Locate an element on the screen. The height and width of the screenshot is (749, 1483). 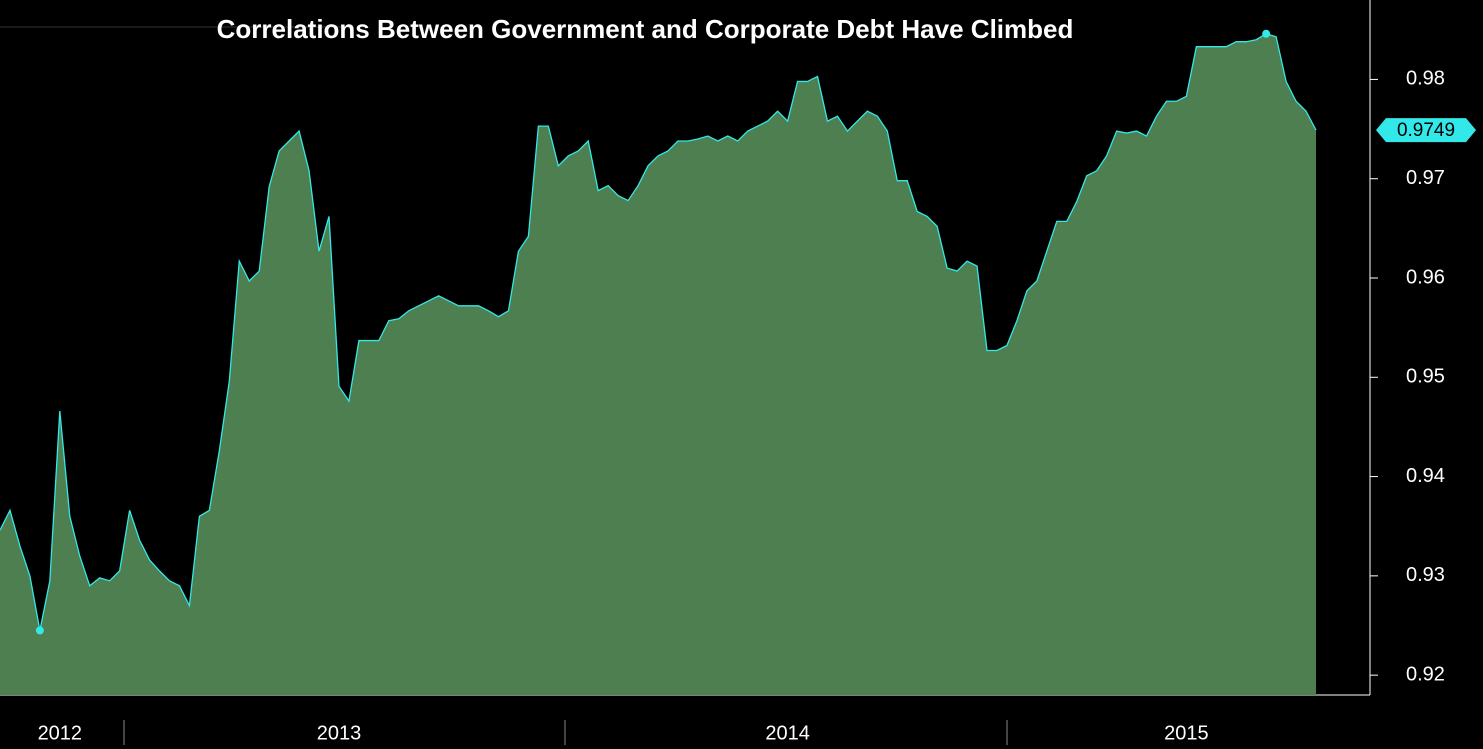
x-tick-label: 2012 is located at coordinates (60, 733).